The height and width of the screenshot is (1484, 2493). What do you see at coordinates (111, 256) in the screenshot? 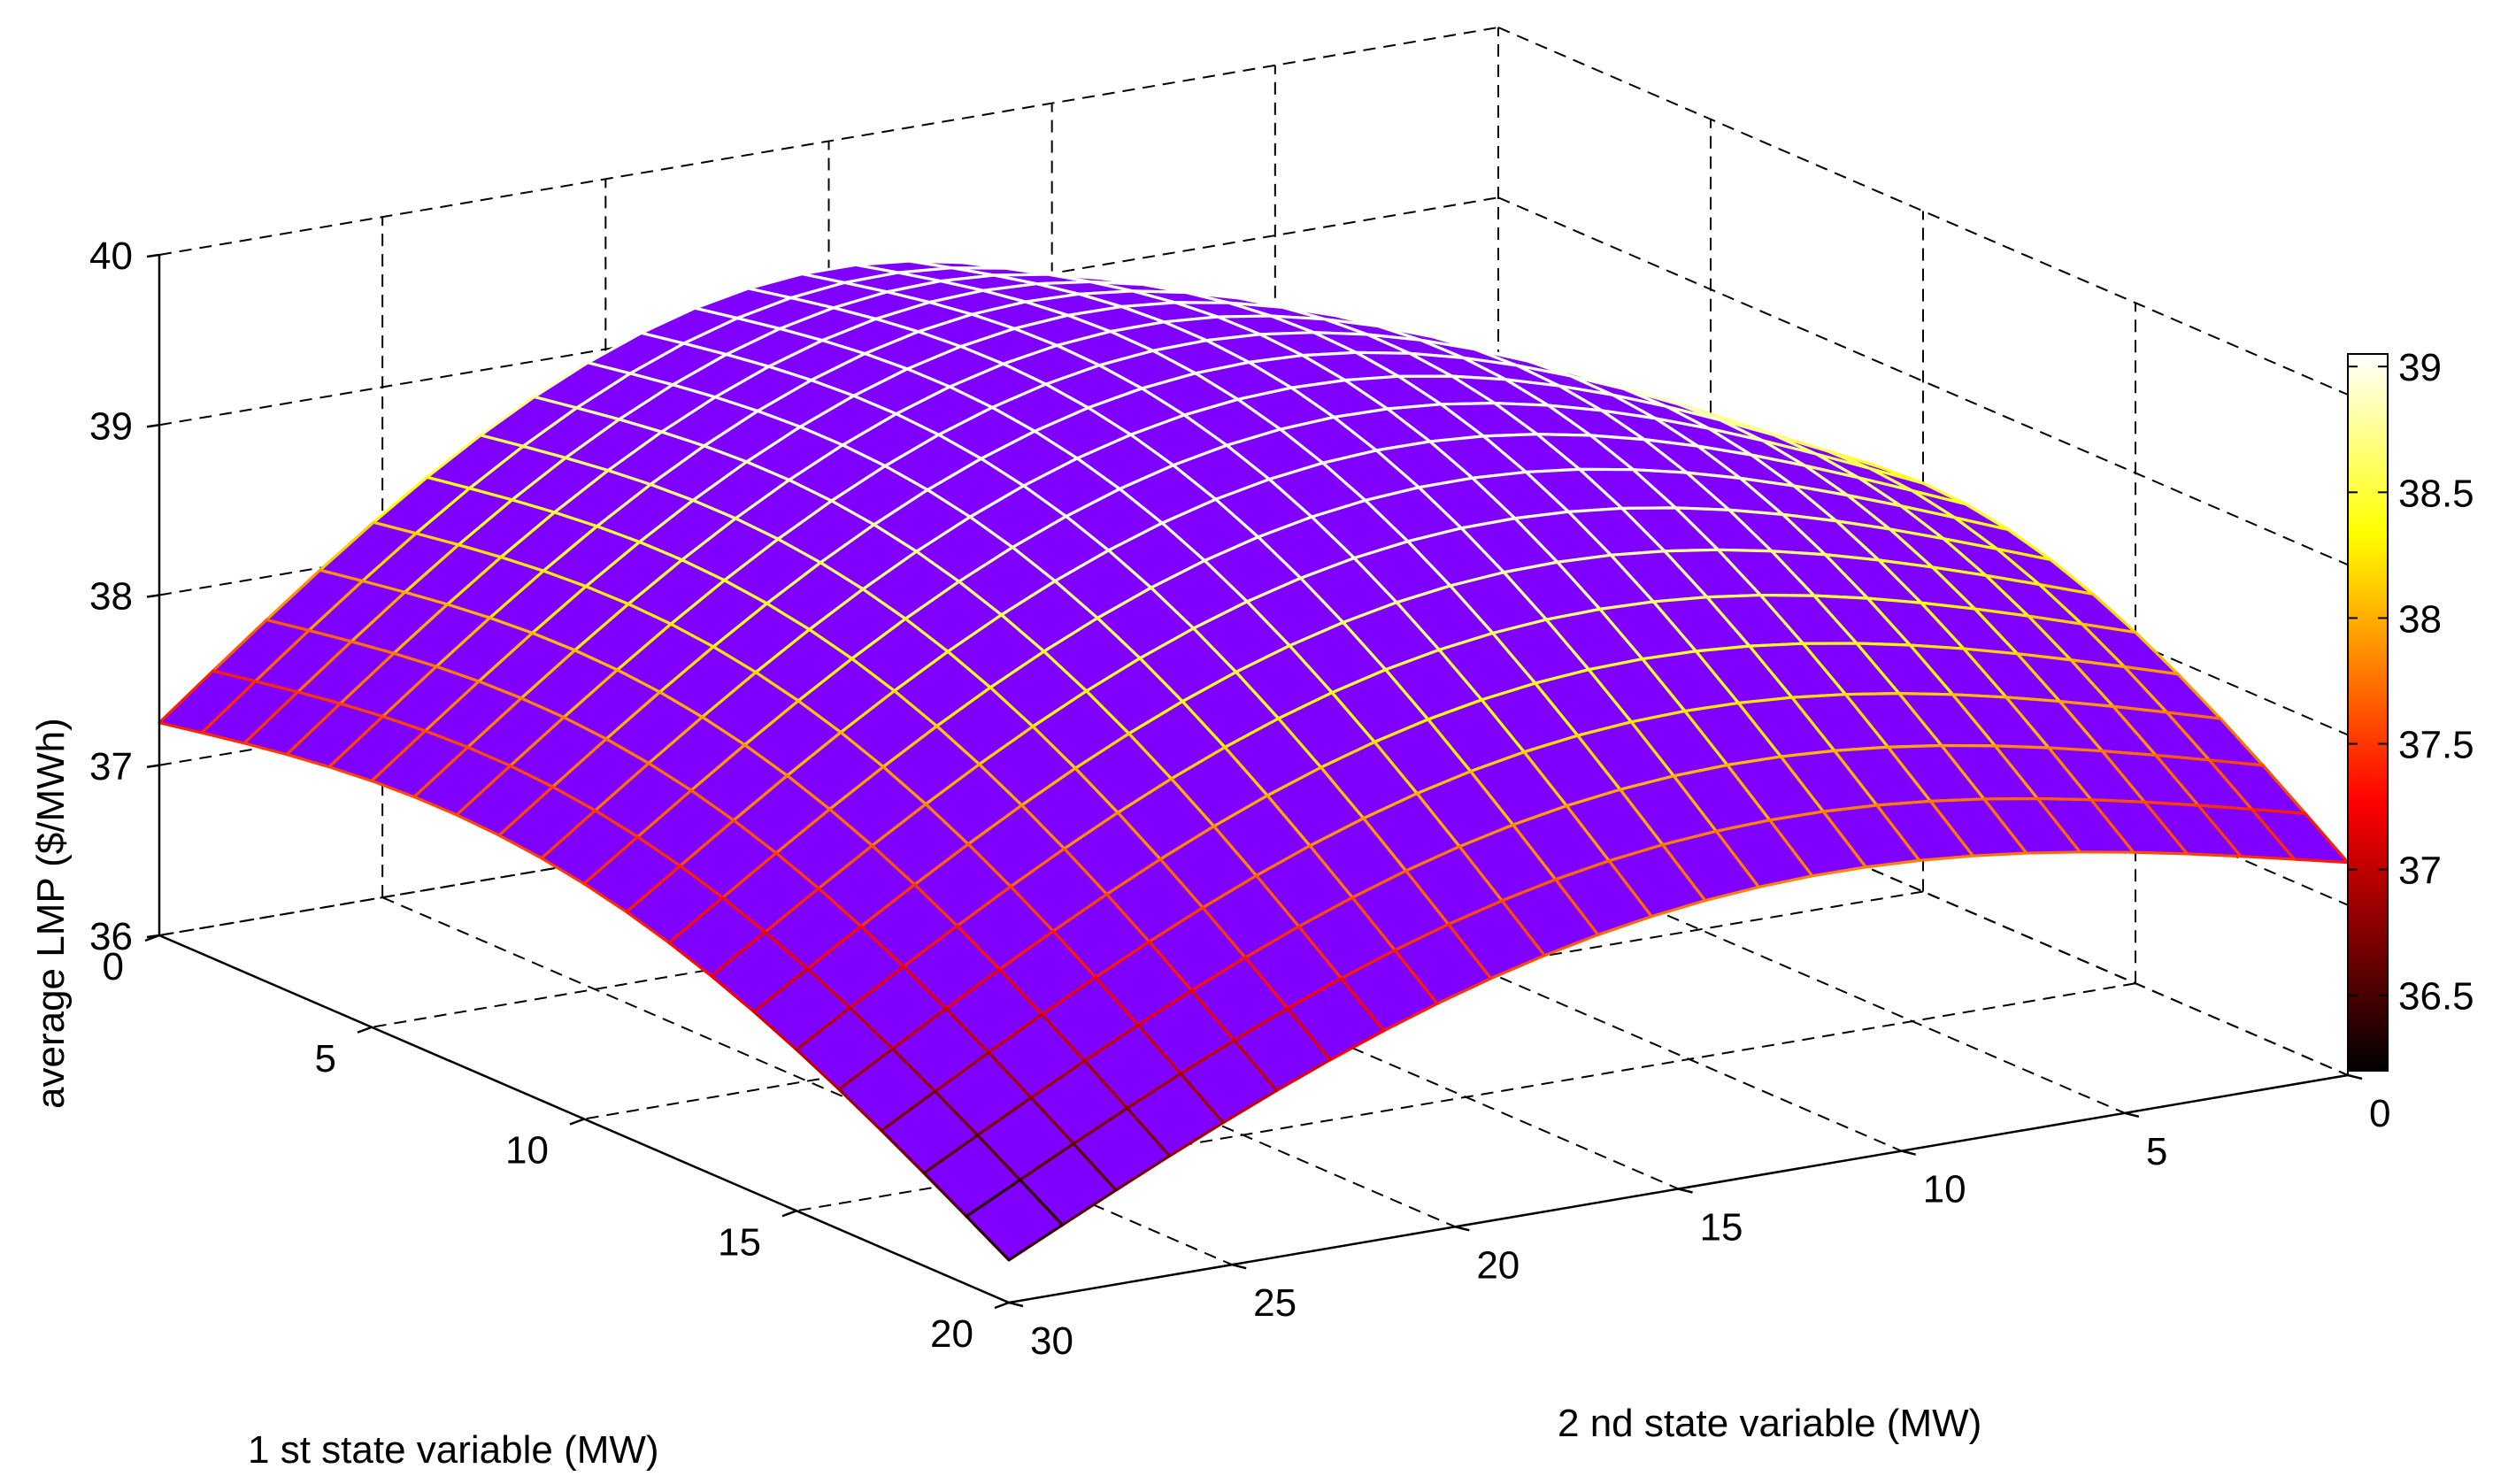
I see `z-tick-label: 40` at bounding box center [111, 256].